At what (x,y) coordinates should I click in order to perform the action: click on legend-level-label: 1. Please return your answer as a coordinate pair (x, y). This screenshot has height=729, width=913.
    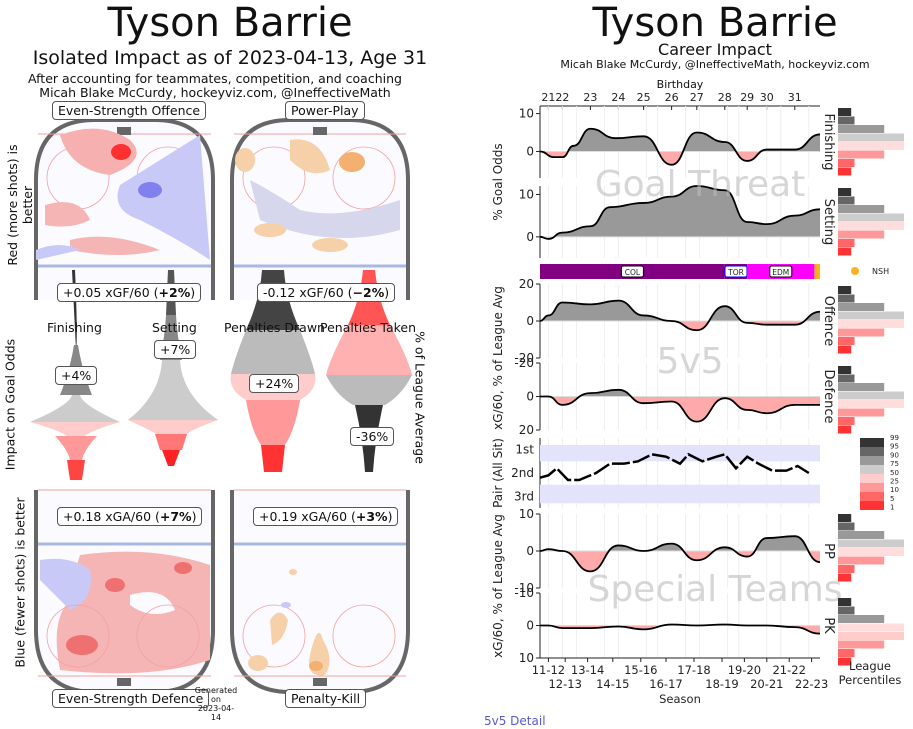
    Looking at the image, I should click on (892, 508).